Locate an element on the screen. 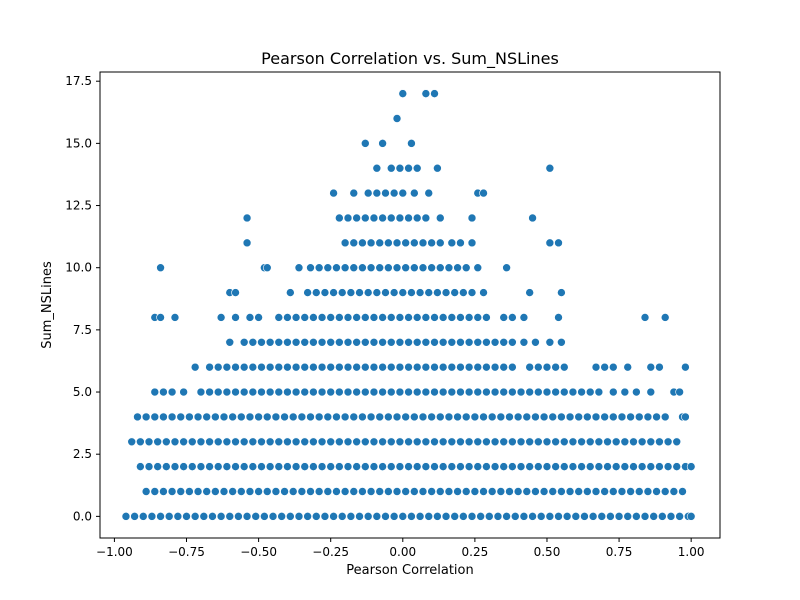 The width and height of the screenshot is (800, 600). x-tick-label: −1.00 is located at coordinates (114, 552).